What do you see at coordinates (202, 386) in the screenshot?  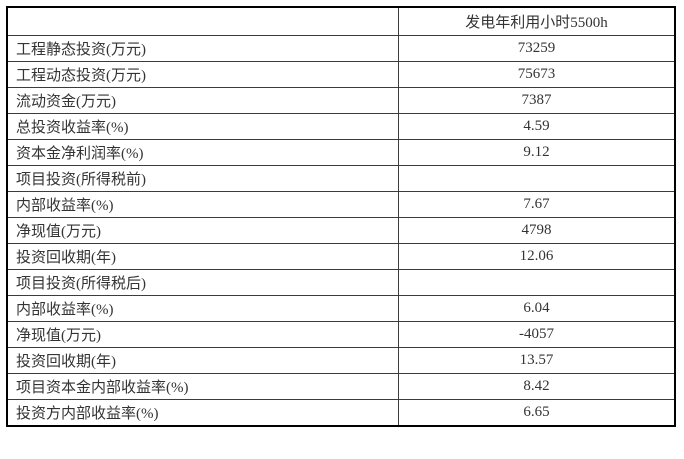 I see `row-label-cell: 项目资本金内部收益率(%)` at bounding box center [202, 386].